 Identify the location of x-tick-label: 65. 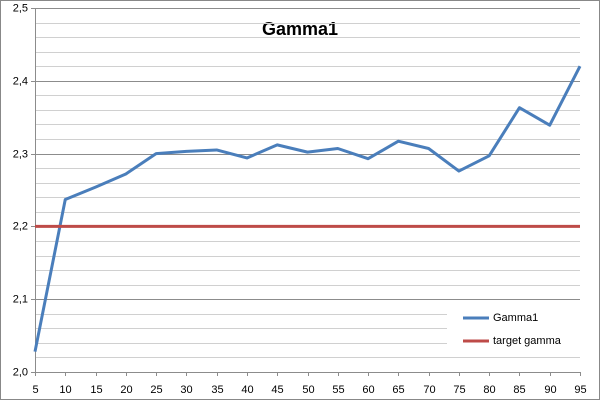
(398, 390).